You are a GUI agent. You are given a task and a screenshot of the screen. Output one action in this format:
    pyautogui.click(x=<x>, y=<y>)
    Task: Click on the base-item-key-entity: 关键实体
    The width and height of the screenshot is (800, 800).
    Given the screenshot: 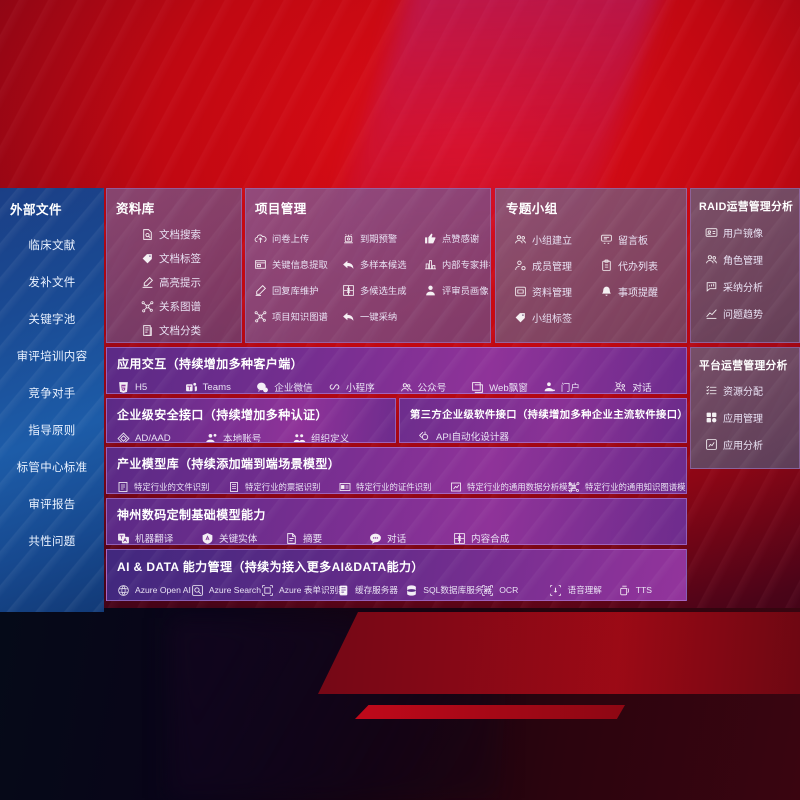 What is the action you would take?
    pyautogui.click(x=243, y=536)
    